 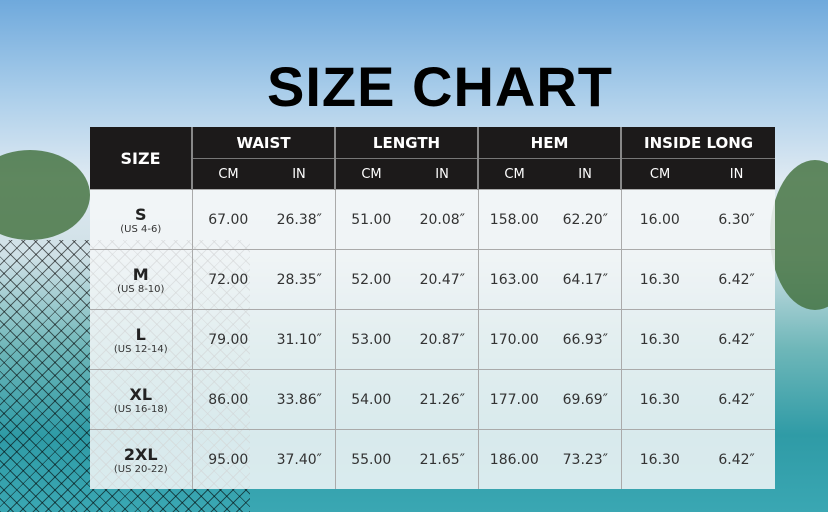 What do you see at coordinates (698, 143) in the screenshot?
I see `column-group-header: INSIDE LONG` at bounding box center [698, 143].